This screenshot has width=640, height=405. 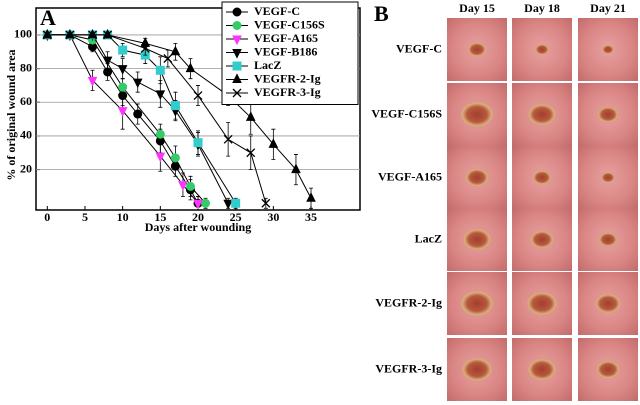 What do you see at coordinates (26, 101) in the screenshot?
I see `y-tick-label: 60` at bounding box center [26, 101].